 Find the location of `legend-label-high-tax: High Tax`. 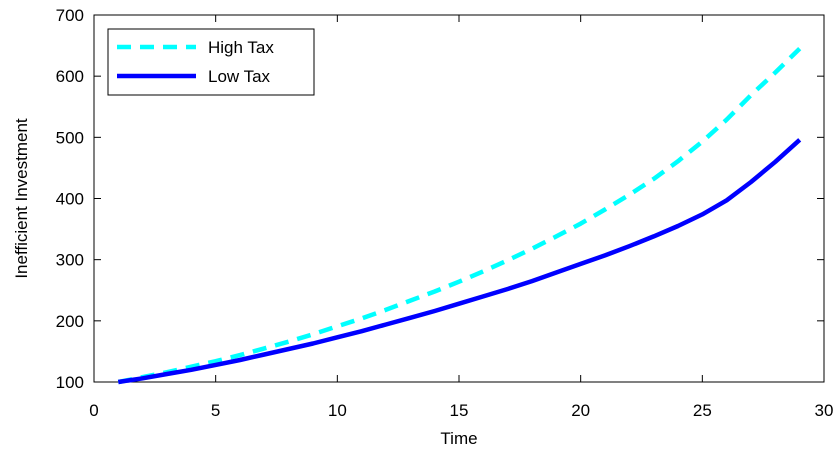

legend-label-high-tax: High Tax is located at coordinates (241, 47).